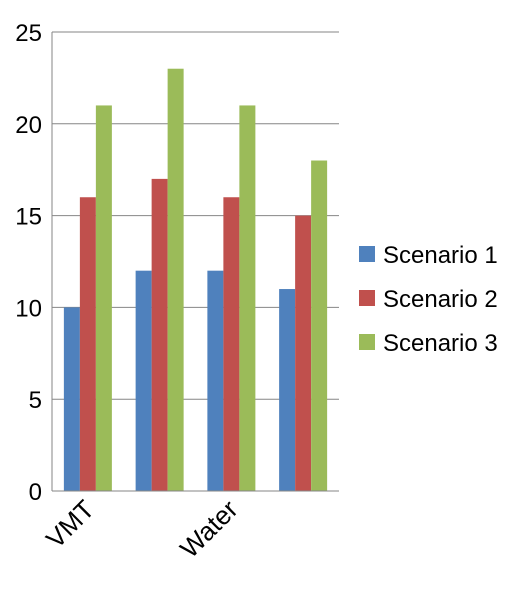 The height and width of the screenshot is (594, 530). I want to click on y-tick-label: 20, so click(28, 125).